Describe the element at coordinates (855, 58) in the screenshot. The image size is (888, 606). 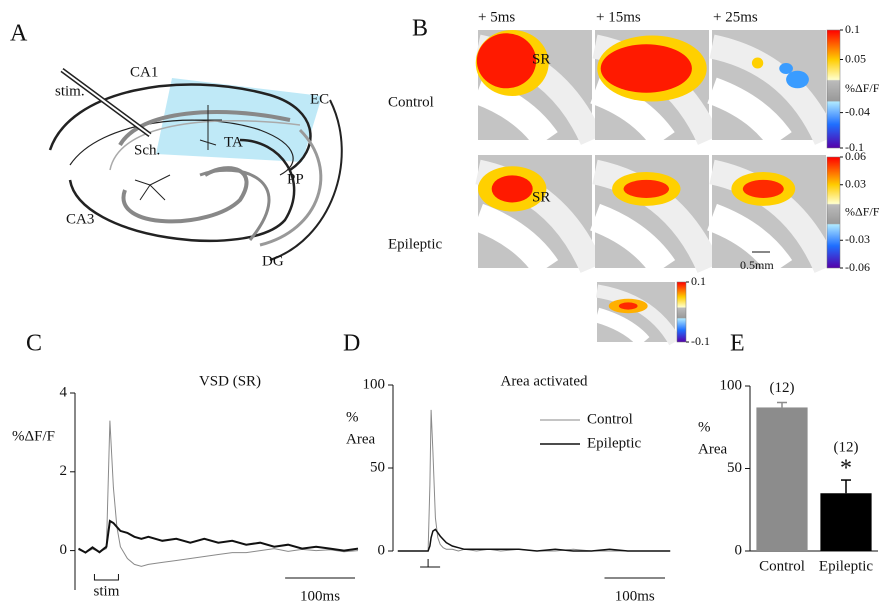
I see `colorbar-tick-label: 0.05` at that location.